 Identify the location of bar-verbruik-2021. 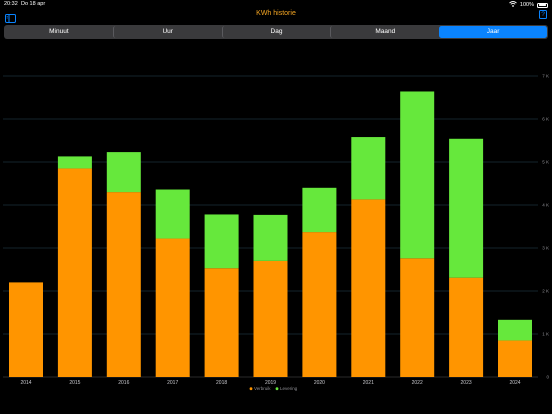
(368, 288).